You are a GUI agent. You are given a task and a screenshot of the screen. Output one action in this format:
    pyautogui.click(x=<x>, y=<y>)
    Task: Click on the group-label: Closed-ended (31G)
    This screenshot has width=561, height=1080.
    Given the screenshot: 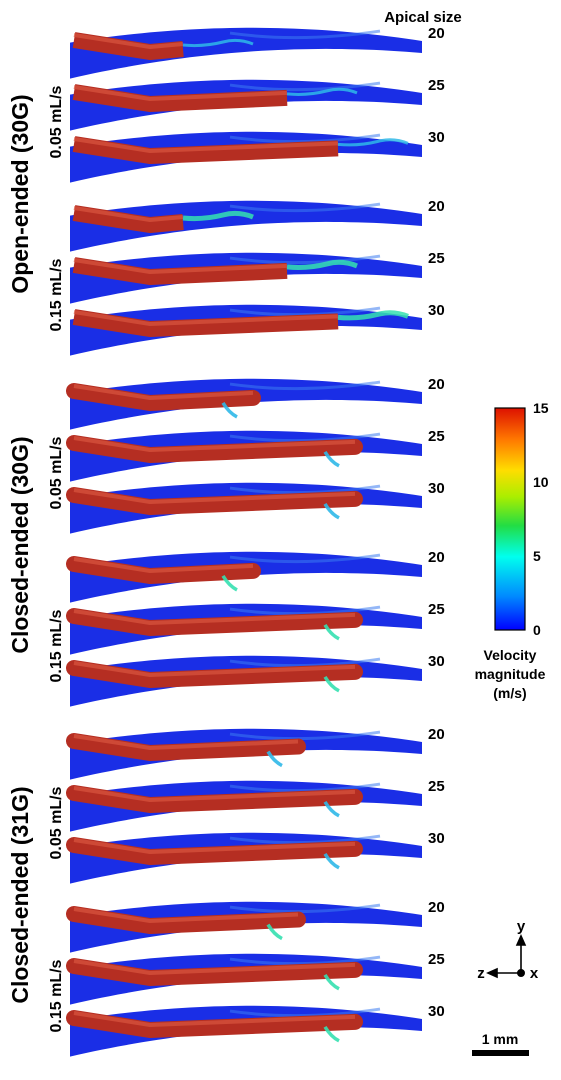 What is the action you would take?
    pyautogui.click(x=20, y=894)
    